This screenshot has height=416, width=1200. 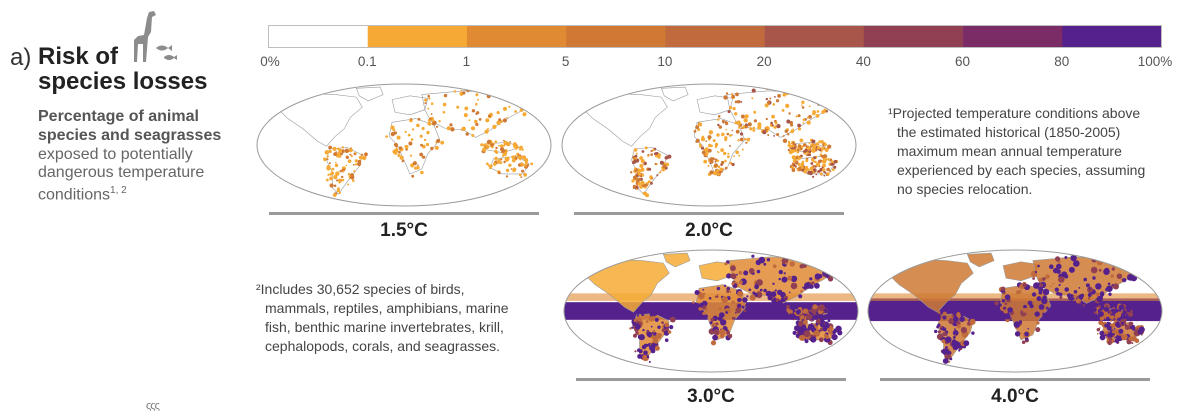 What do you see at coordinates (980, 260) in the screenshot?
I see `continent-greenland` at bounding box center [980, 260].